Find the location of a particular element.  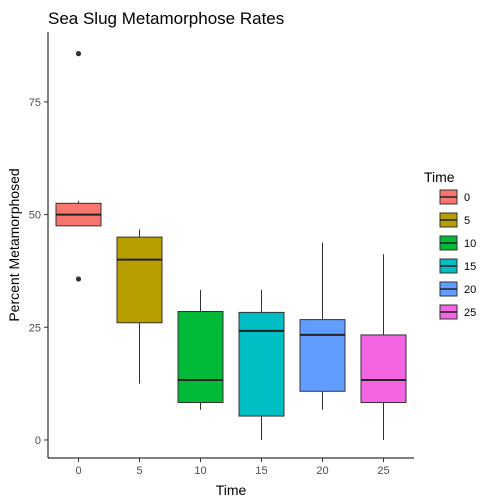

x-tick-label: 15 is located at coordinates (261, 471).